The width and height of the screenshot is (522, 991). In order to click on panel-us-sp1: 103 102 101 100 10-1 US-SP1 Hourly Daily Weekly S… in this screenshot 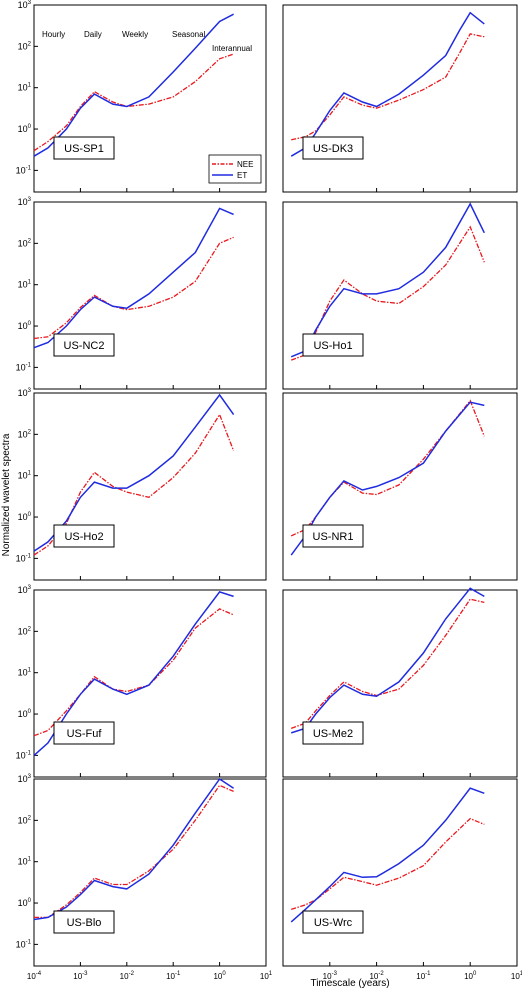, I will do `click(141, 96)`.